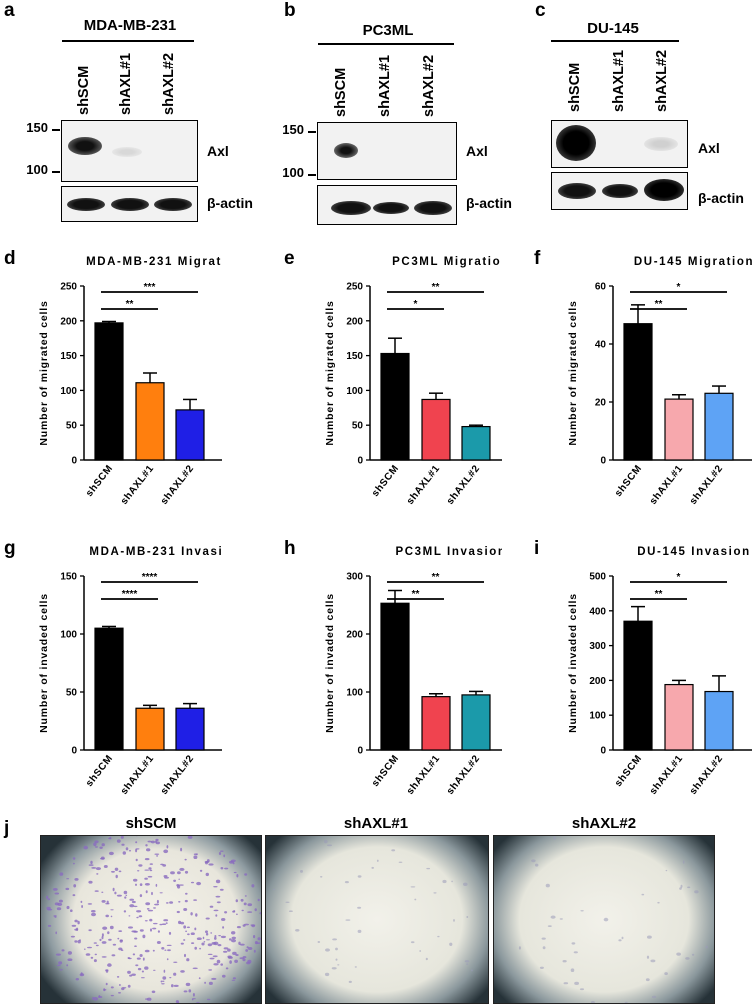 This screenshot has width=752, height=1004. Describe the element at coordinates (597, 577) in the screenshot. I see `y-tick-label: 500` at that location.